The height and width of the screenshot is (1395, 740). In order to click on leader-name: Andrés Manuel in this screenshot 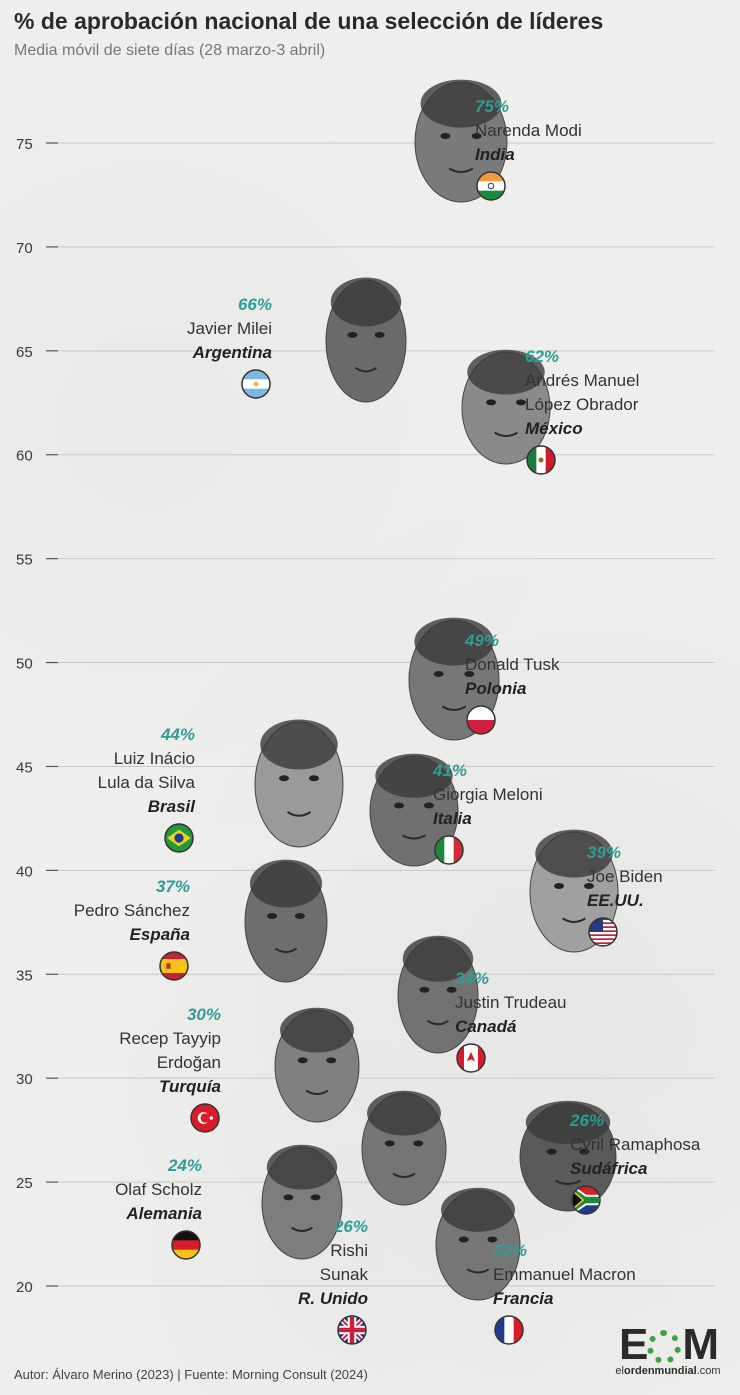, I will do `click(582, 380)`.